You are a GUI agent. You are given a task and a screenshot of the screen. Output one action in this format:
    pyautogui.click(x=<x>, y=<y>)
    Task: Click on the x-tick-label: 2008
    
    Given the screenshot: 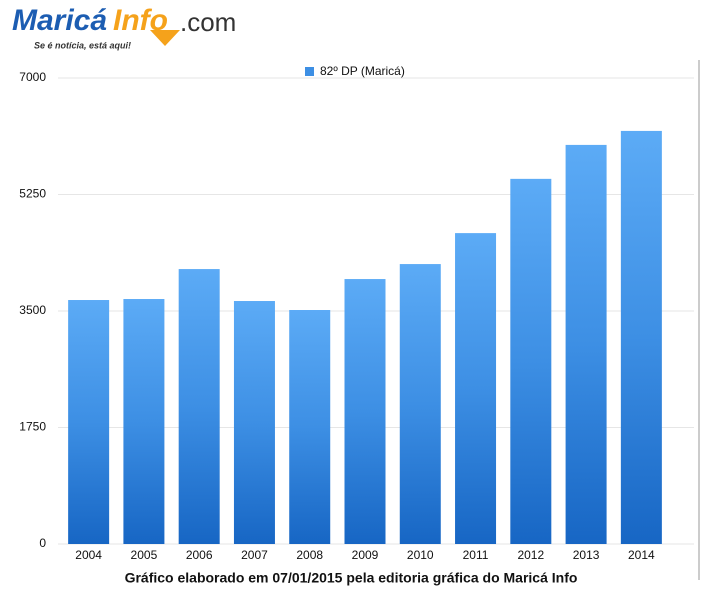 What is the action you would take?
    pyautogui.click(x=309, y=555)
    